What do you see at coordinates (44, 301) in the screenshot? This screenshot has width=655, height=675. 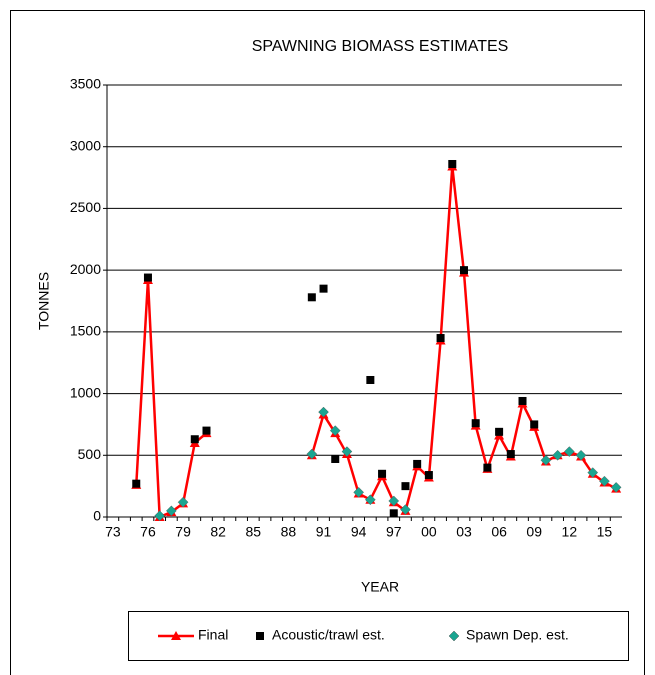 I see `y-axis-label: TONNES` at bounding box center [44, 301].